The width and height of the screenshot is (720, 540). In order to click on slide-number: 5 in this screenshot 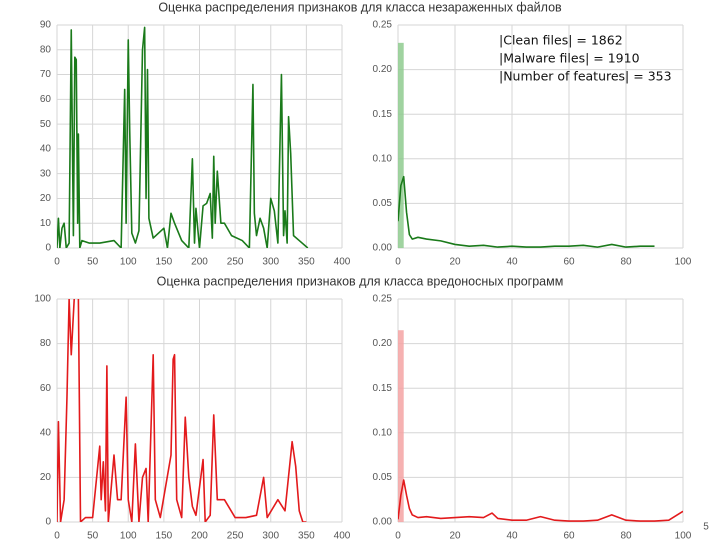, I will do `click(706, 527)`.